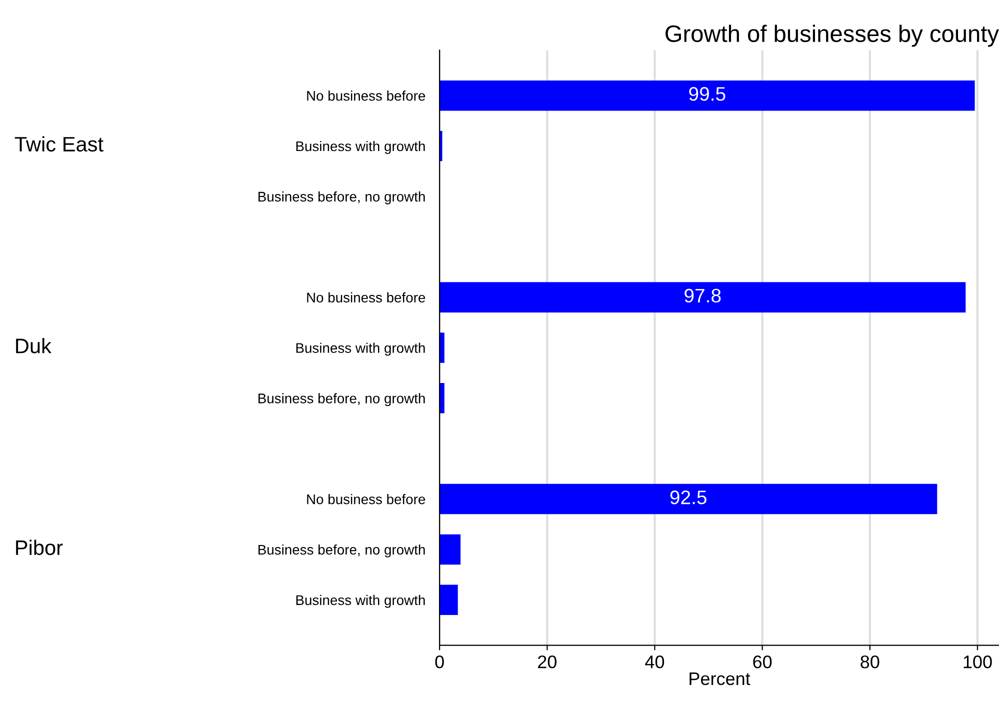 Image resolution: width=999 pixels, height=717 pixels. Describe the element at coordinates (702, 295) in the screenshot. I see `data-label: 97.8` at that location.